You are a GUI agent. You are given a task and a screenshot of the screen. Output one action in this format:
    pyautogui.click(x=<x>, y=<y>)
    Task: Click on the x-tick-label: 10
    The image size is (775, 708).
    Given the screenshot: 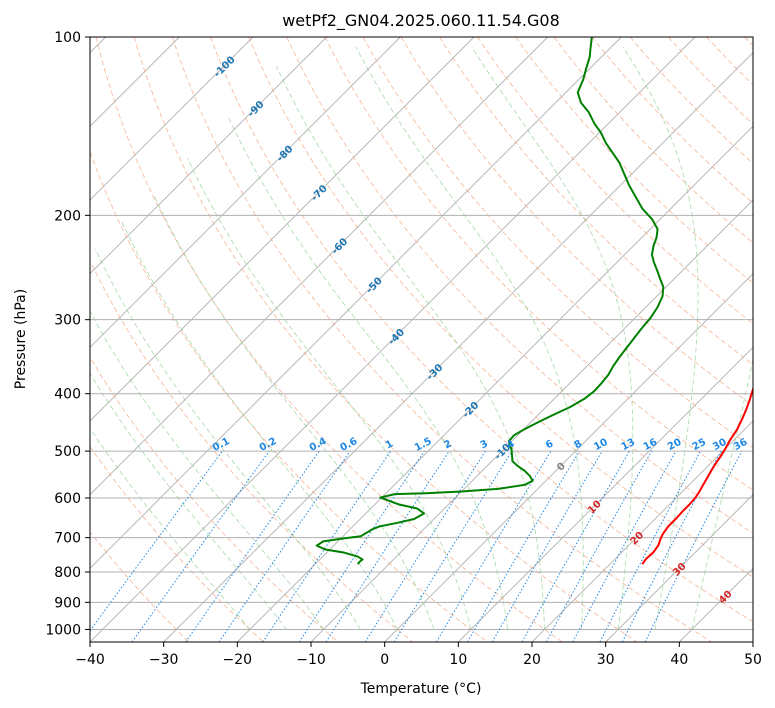 What is the action you would take?
    pyautogui.click(x=458, y=660)
    